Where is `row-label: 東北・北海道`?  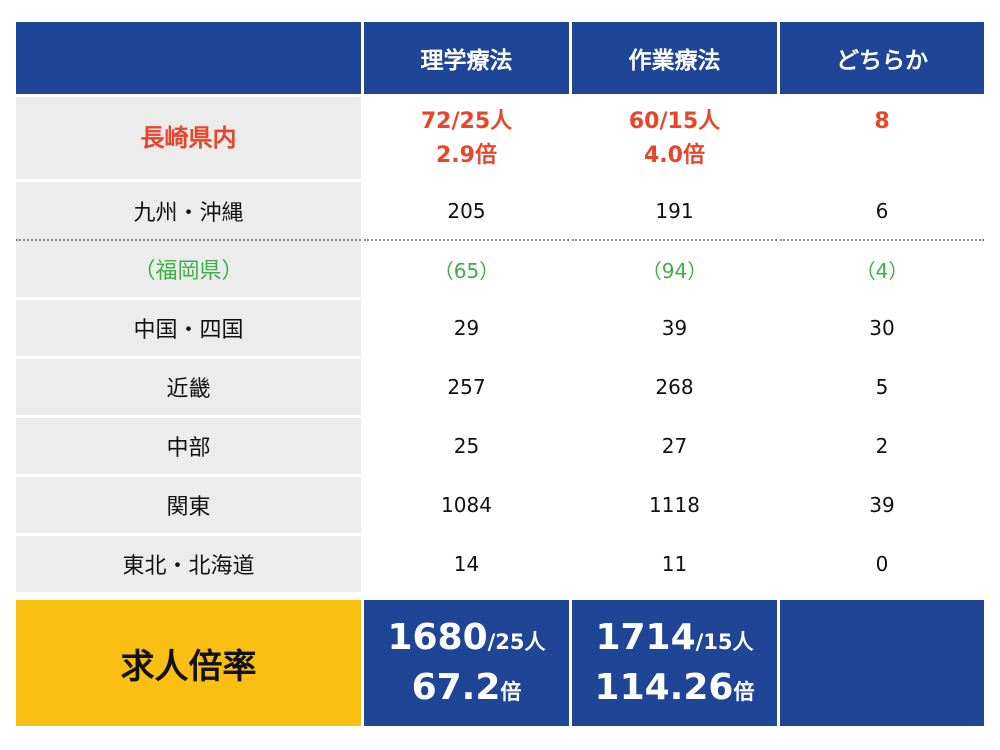
row-label: 東北・北海道 is located at coordinates (188, 564).